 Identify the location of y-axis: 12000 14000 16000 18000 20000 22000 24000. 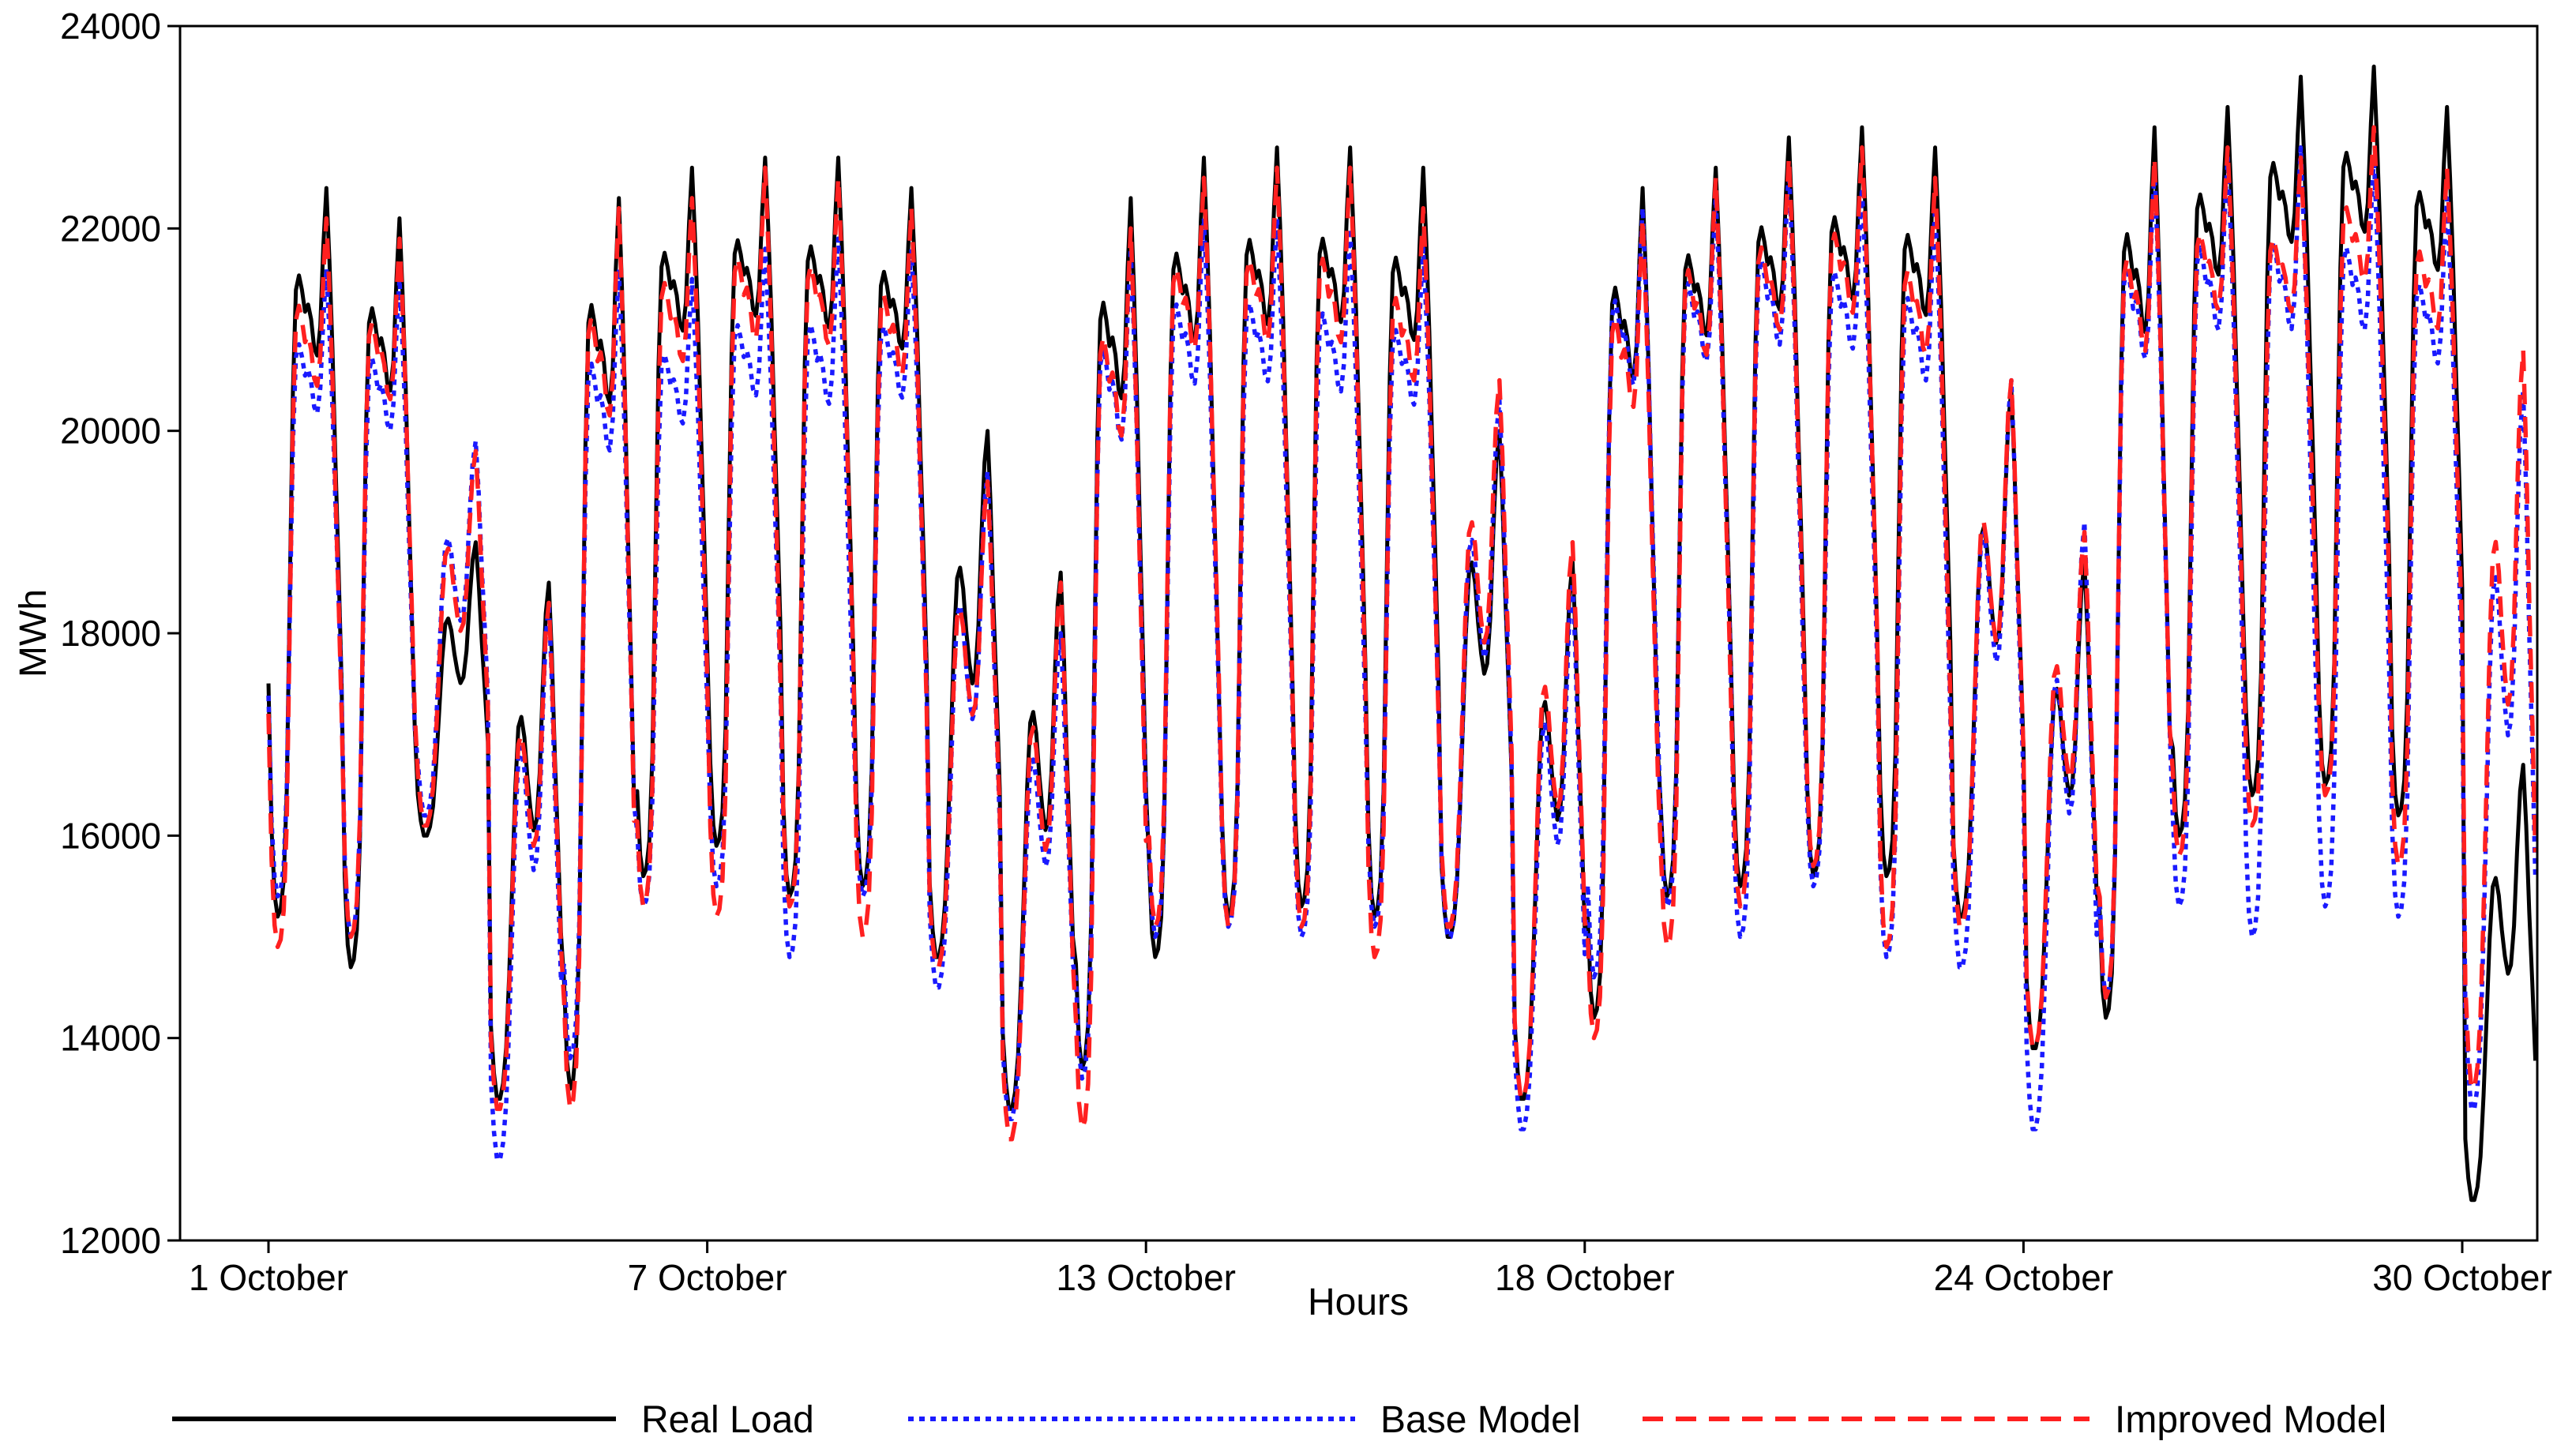
(120, 633).